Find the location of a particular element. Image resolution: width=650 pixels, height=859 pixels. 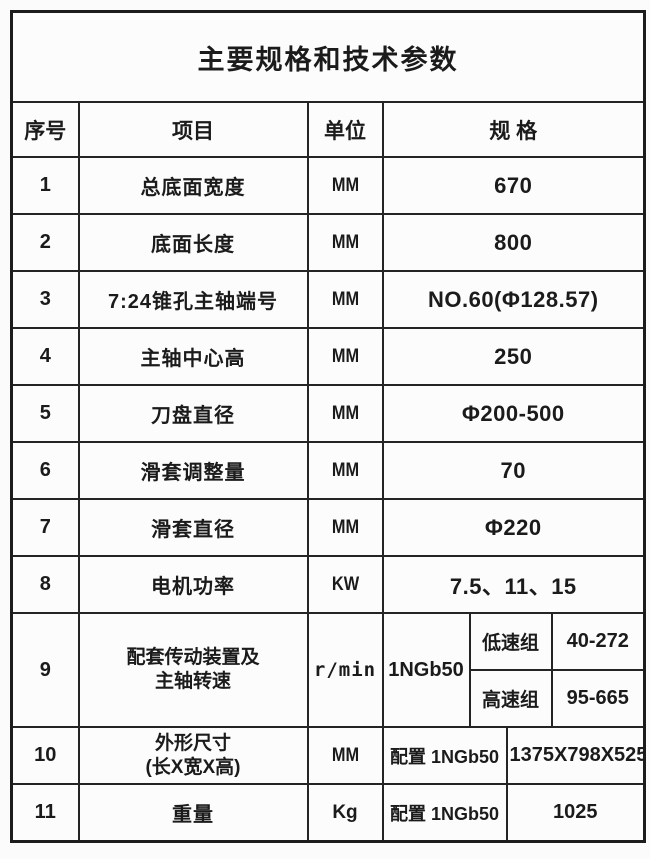

col-header-no: 序号 is located at coordinates (45, 129).